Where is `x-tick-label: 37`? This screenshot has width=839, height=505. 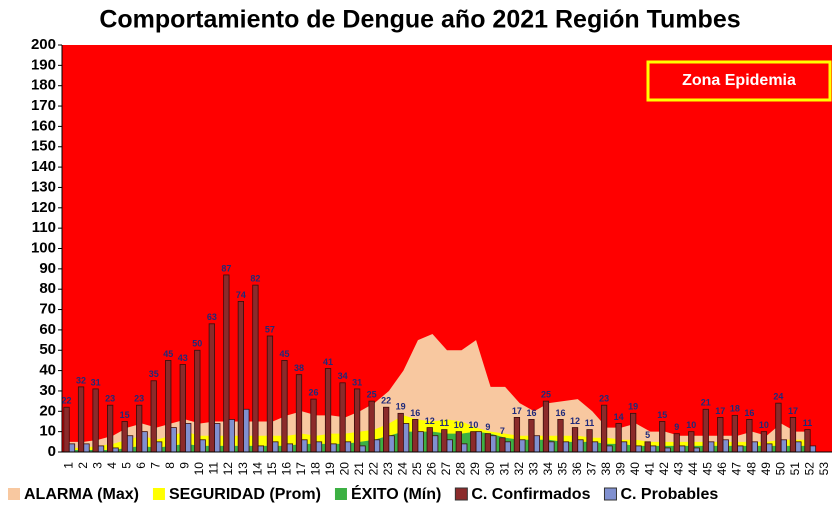 x-tick-label: 37 is located at coordinates (591, 469).